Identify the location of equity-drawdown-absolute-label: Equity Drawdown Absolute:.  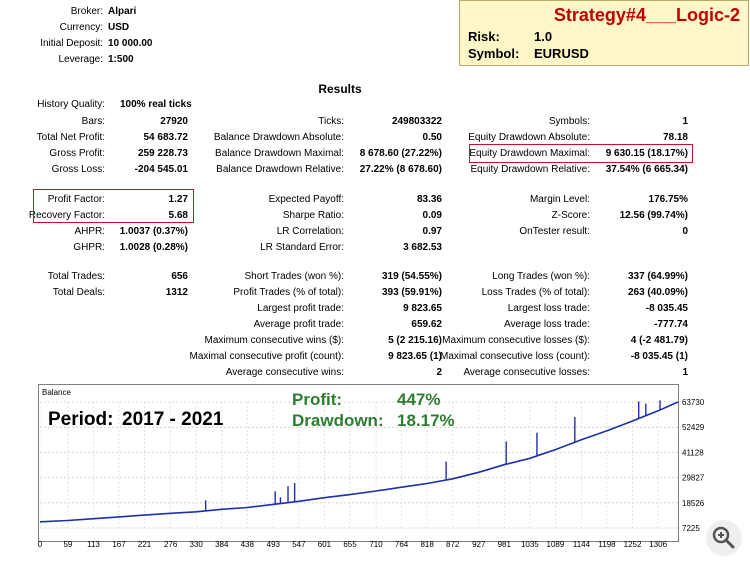
(529, 137).